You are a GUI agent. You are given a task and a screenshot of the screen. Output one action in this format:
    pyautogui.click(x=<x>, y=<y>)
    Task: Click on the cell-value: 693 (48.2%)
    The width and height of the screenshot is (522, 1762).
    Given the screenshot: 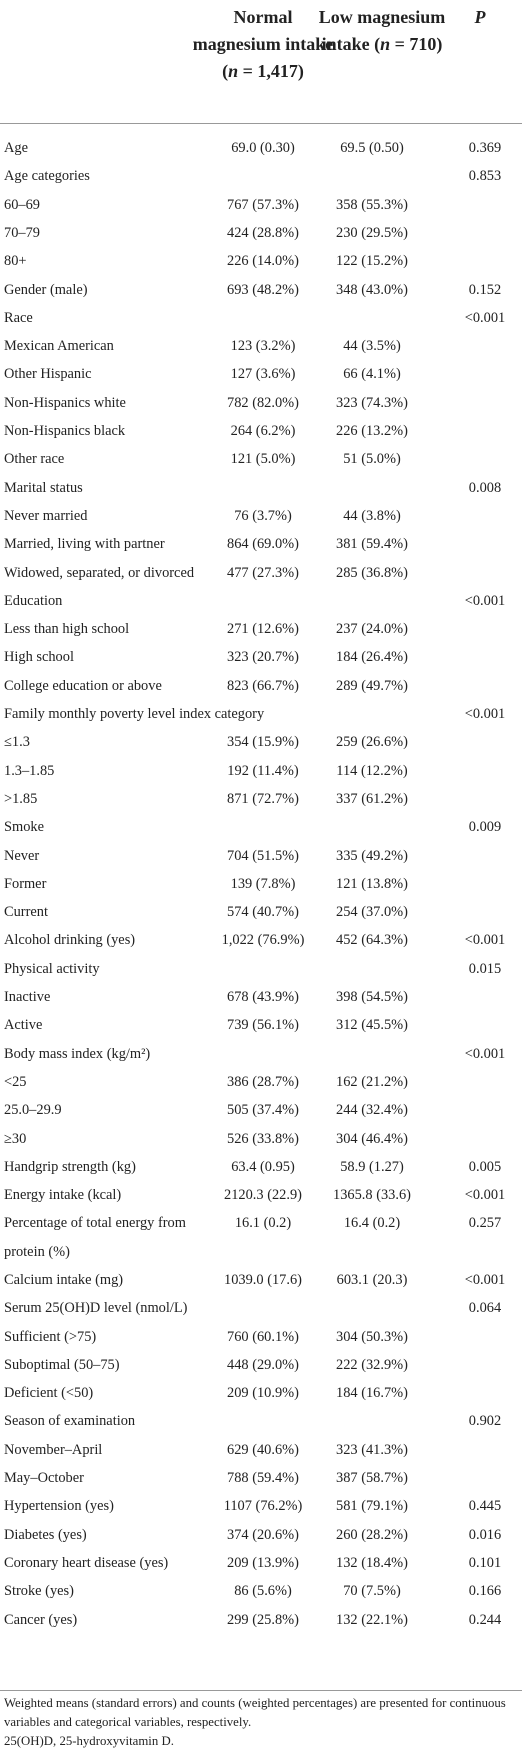 What is the action you would take?
    pyautogui.click(x=263, y=289)
    